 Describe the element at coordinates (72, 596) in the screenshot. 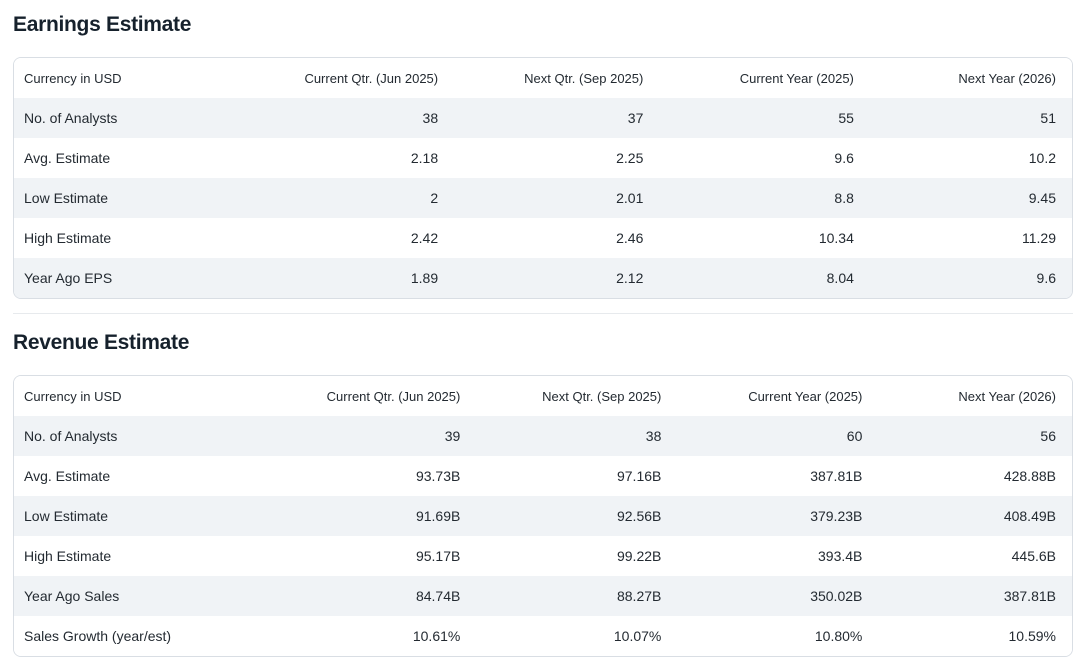

I see `row-label: Year Ago Sales` at that location.